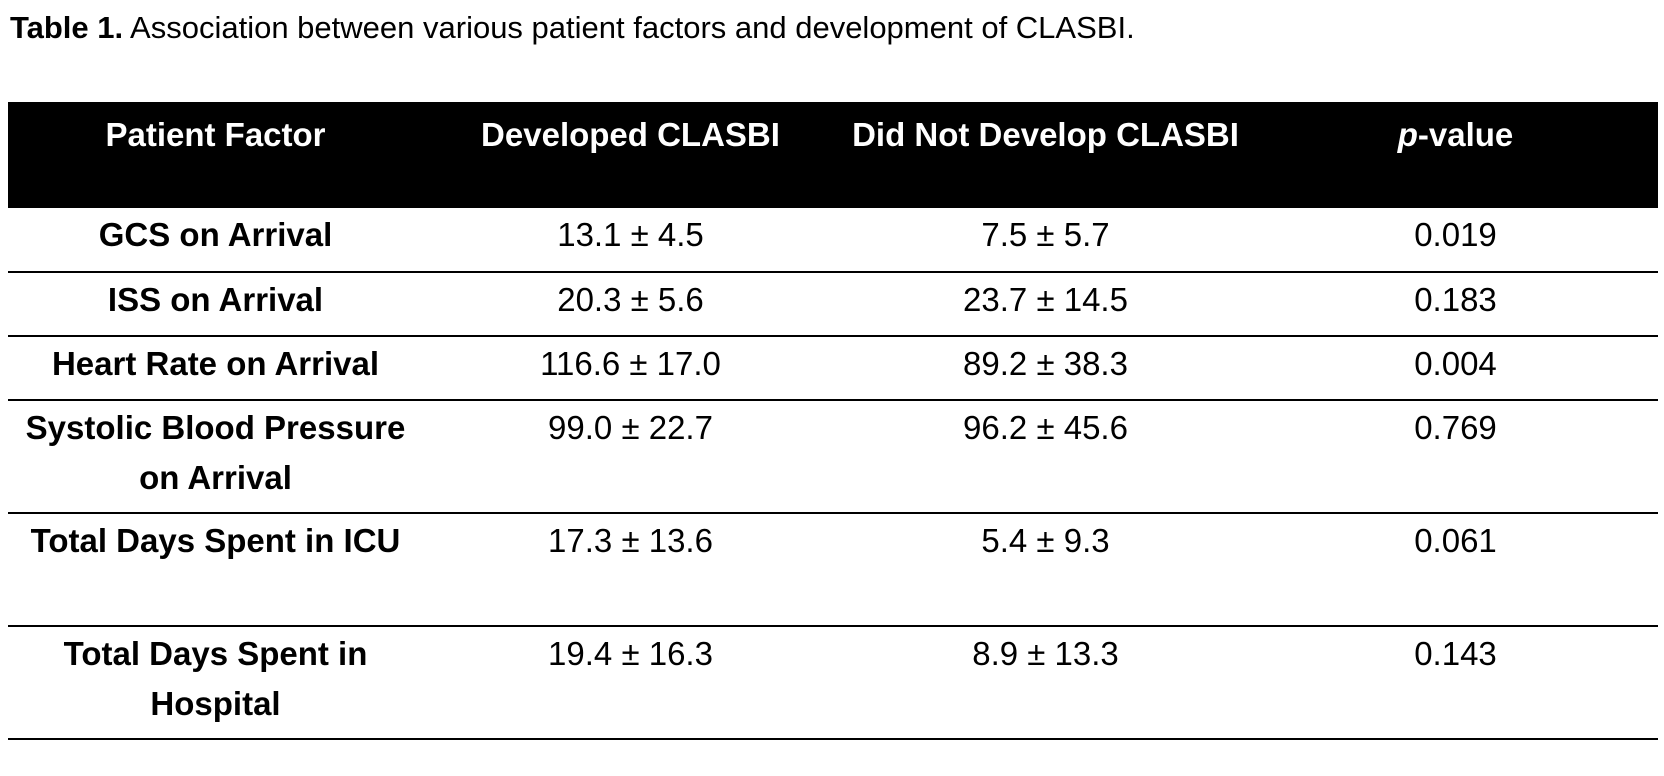  What do you see at coordinates (215, 368) in the screenshot?
I see `cell-factor: Heart Rate on Arrival` at bounding box center [215, 368].